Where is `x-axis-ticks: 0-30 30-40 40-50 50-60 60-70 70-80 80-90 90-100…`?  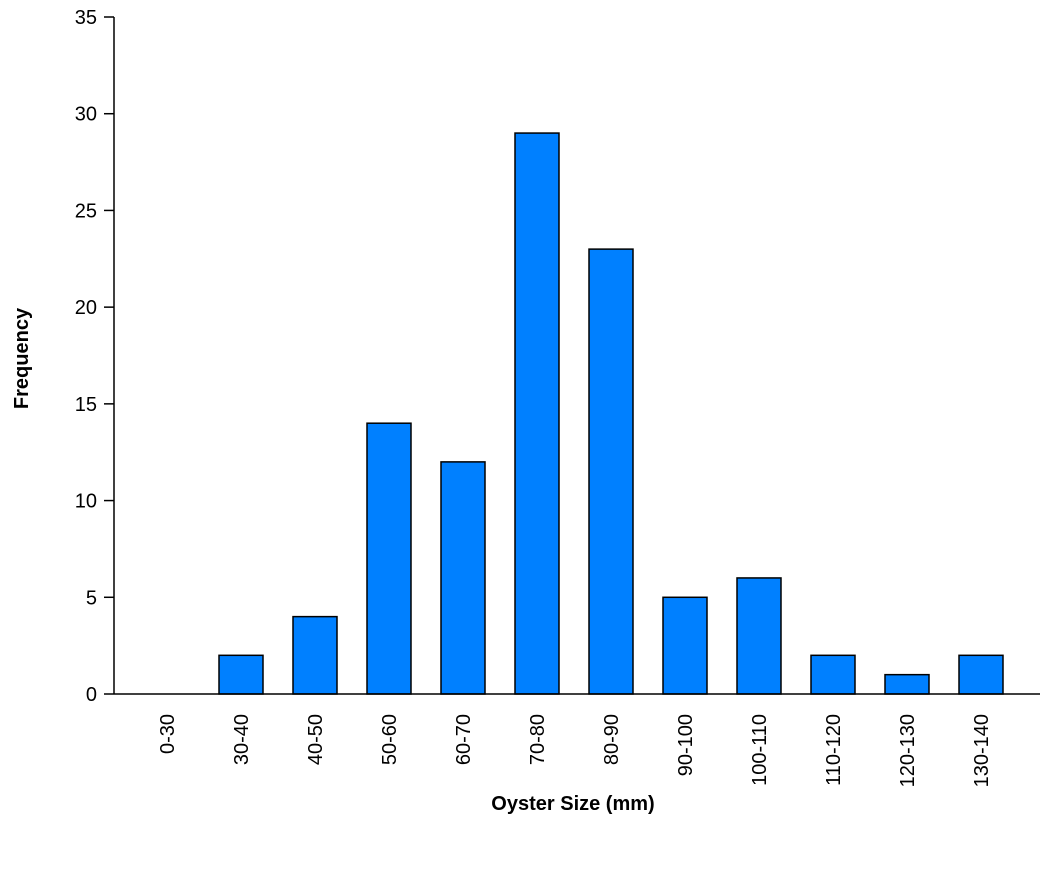 x-axis-ticks: 0-30 30-40 40-50 50-60 60-70 70-80 80-90 90-100… is located at coordinates (575, 750).